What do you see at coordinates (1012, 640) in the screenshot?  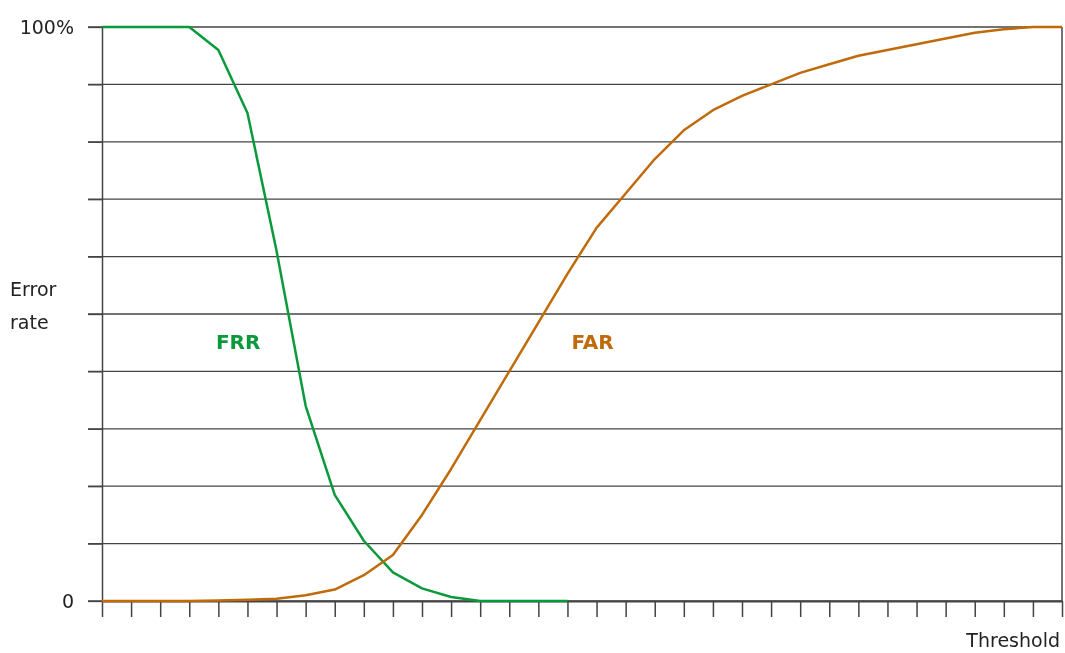 I see `x-axis-title: Threshold` at bounding box center [1012, 640].